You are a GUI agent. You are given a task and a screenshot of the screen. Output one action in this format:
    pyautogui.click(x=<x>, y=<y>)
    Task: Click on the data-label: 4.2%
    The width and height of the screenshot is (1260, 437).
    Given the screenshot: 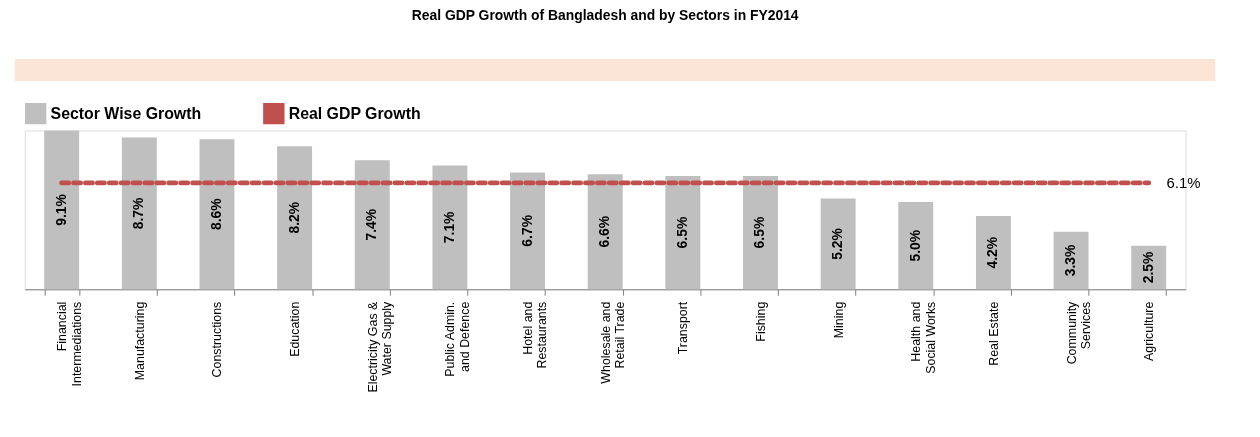 What is the action you would take?
    pyautogui.click(x=992, y=252)
    